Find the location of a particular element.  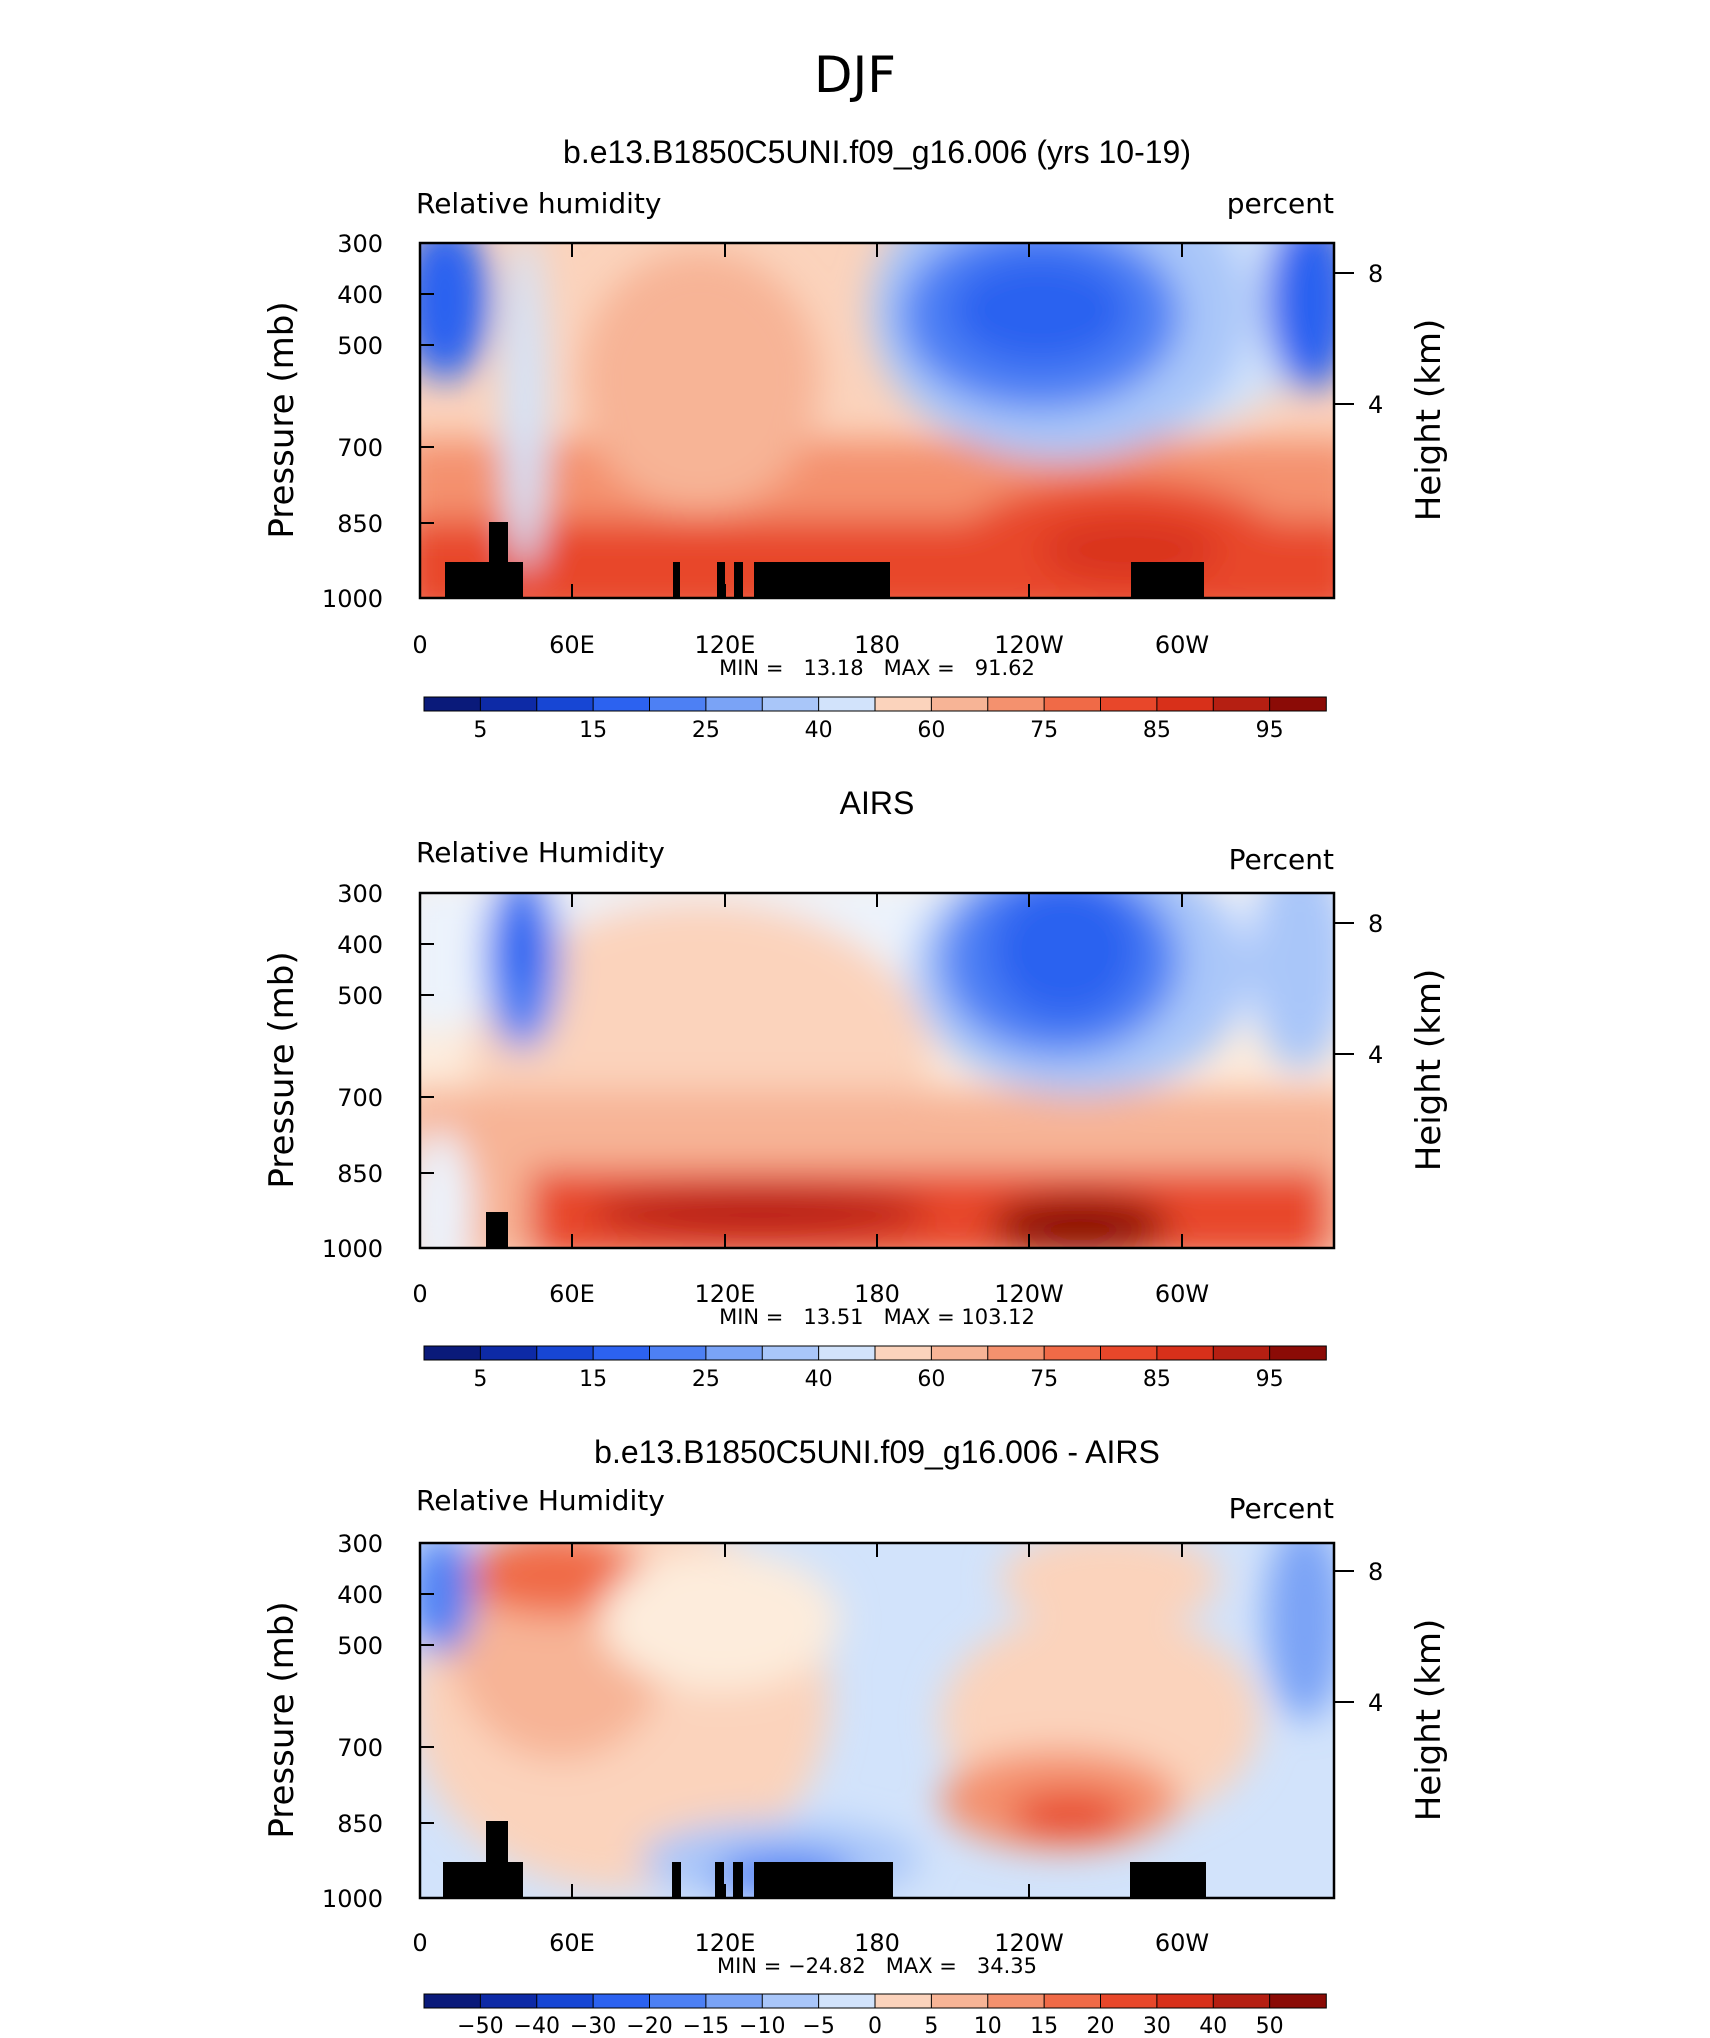

right-string: percent is located at coordinates (1280, 203).